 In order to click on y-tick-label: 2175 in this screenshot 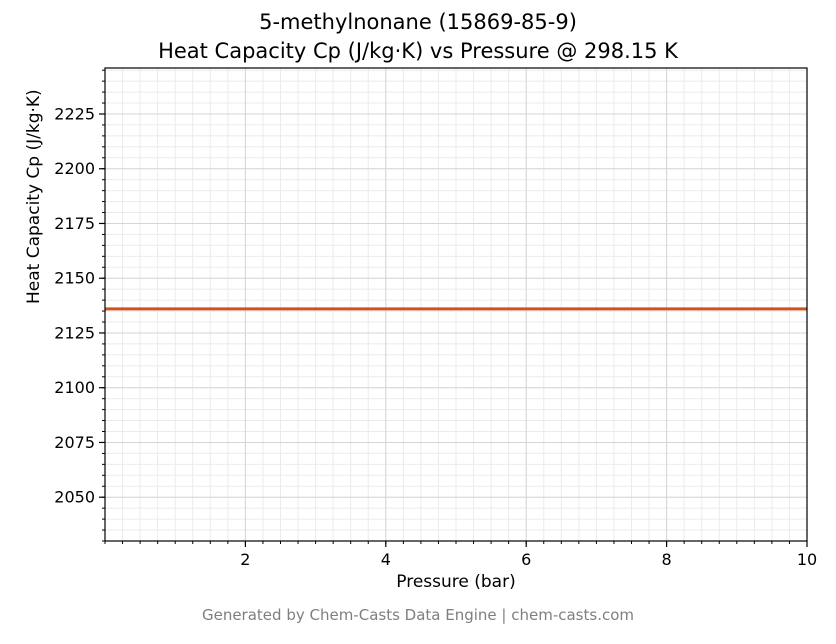, I will do `click(74, 223)`.